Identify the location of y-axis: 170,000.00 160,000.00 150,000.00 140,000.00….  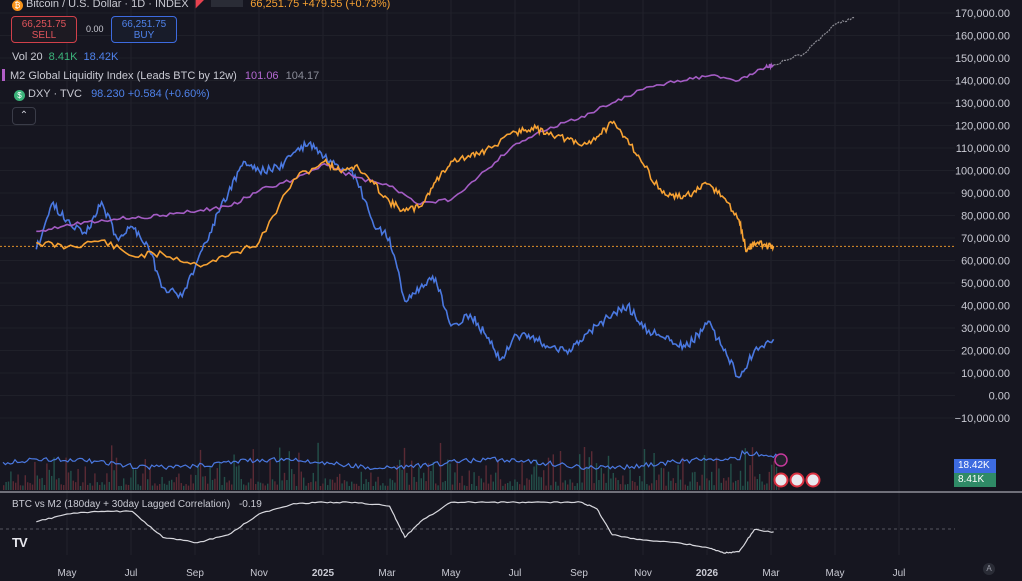
(982, 216).